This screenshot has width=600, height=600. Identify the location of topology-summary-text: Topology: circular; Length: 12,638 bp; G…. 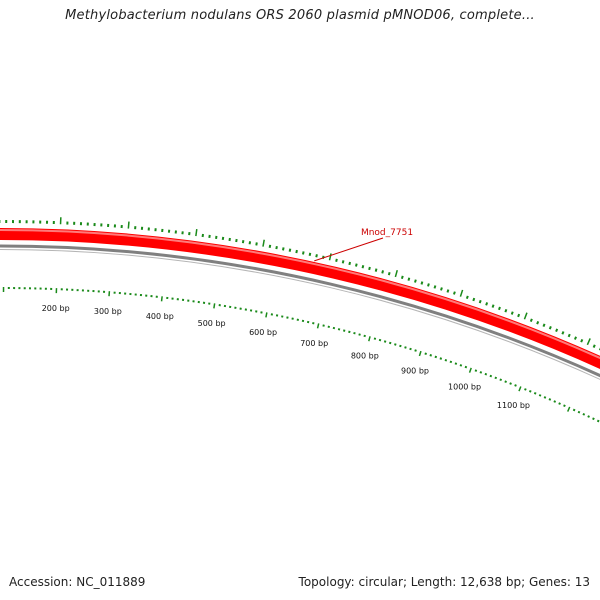
(444, 582).